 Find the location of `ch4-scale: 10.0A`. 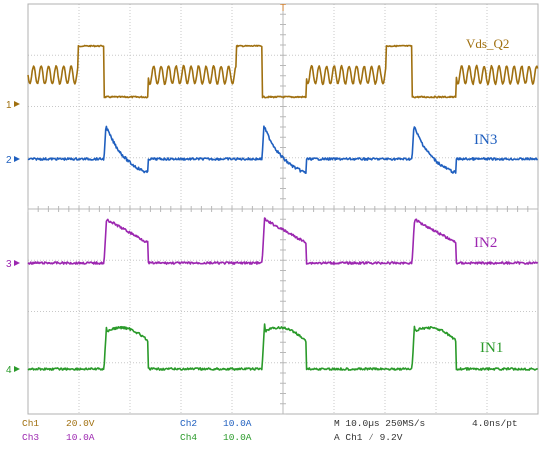

ch4-scale: 10.0A is located at coordinates (237, 437).